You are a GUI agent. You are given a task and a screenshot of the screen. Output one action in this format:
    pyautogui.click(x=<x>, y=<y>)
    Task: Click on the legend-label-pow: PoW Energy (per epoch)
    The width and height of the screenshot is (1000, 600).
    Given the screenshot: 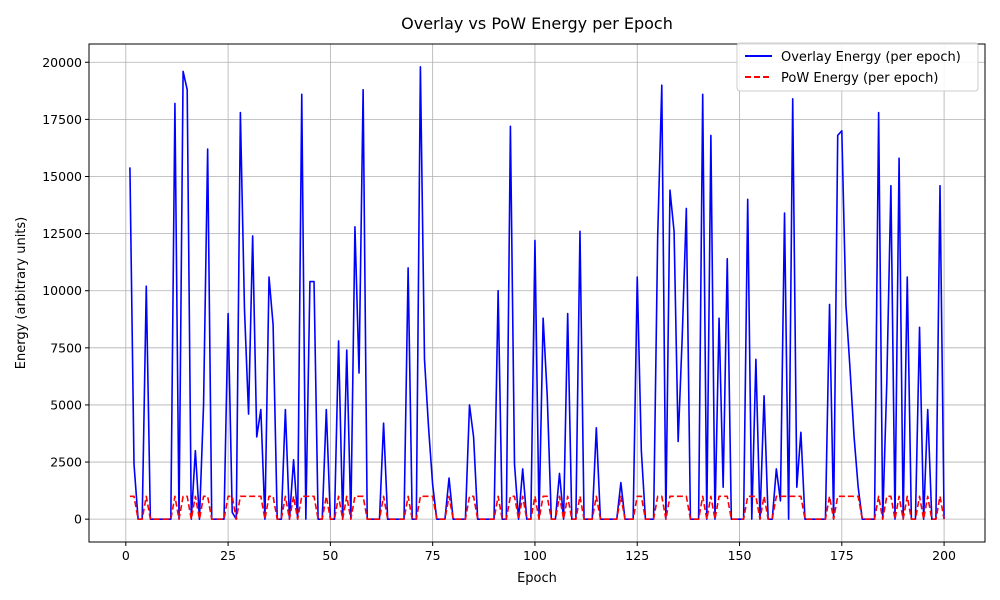 What is the action you would take?
    pyautogui.click(x=859, y=78)
    